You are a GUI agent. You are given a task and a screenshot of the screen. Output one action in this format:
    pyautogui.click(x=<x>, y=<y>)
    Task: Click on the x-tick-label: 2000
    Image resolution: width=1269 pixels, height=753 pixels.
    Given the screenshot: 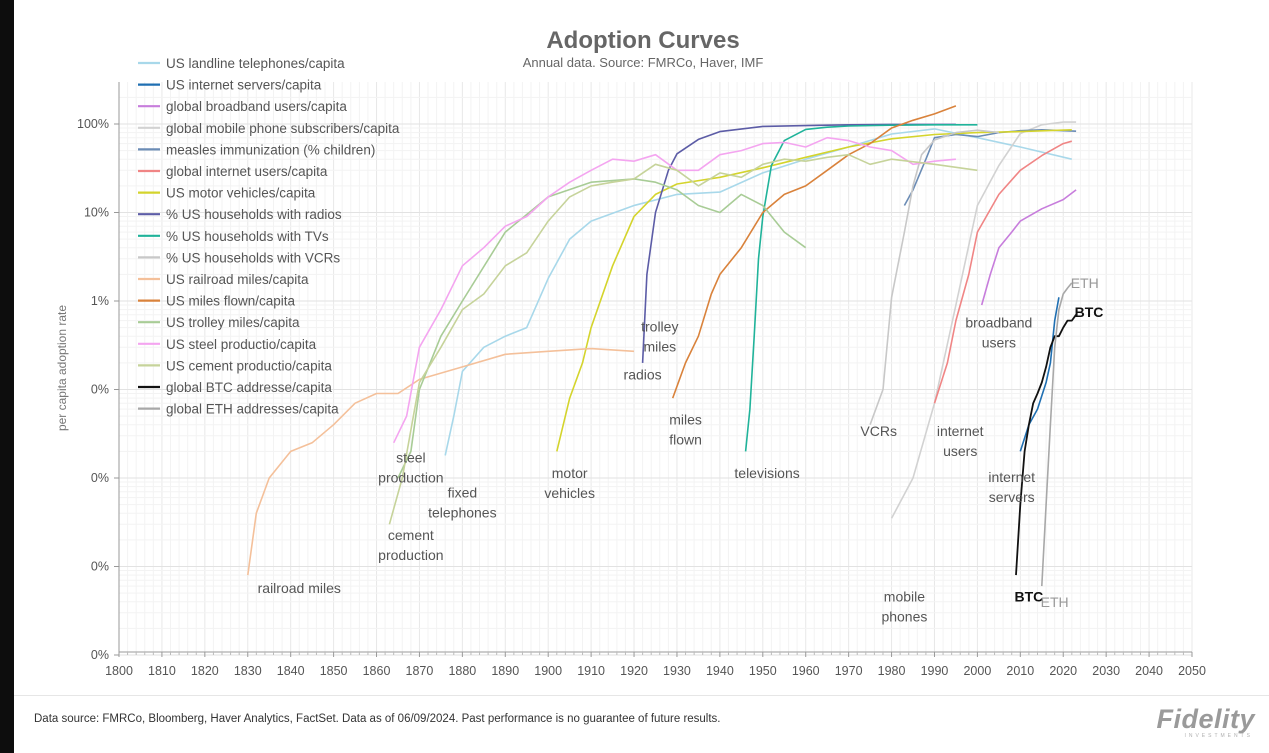 What is the action you would take?
    pyautogui.click(x=977, y=671)
    